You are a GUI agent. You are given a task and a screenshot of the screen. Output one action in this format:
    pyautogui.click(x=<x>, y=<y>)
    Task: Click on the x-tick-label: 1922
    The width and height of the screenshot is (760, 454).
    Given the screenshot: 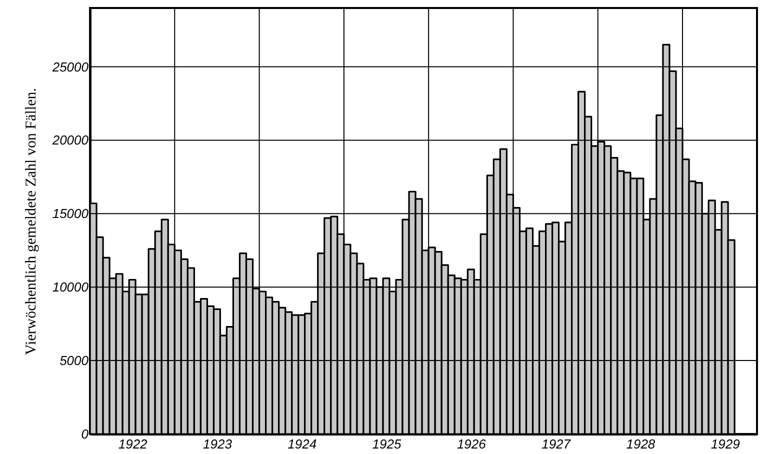 What is the action you would take?
    pyautogui.click(x=133, y=444)
    